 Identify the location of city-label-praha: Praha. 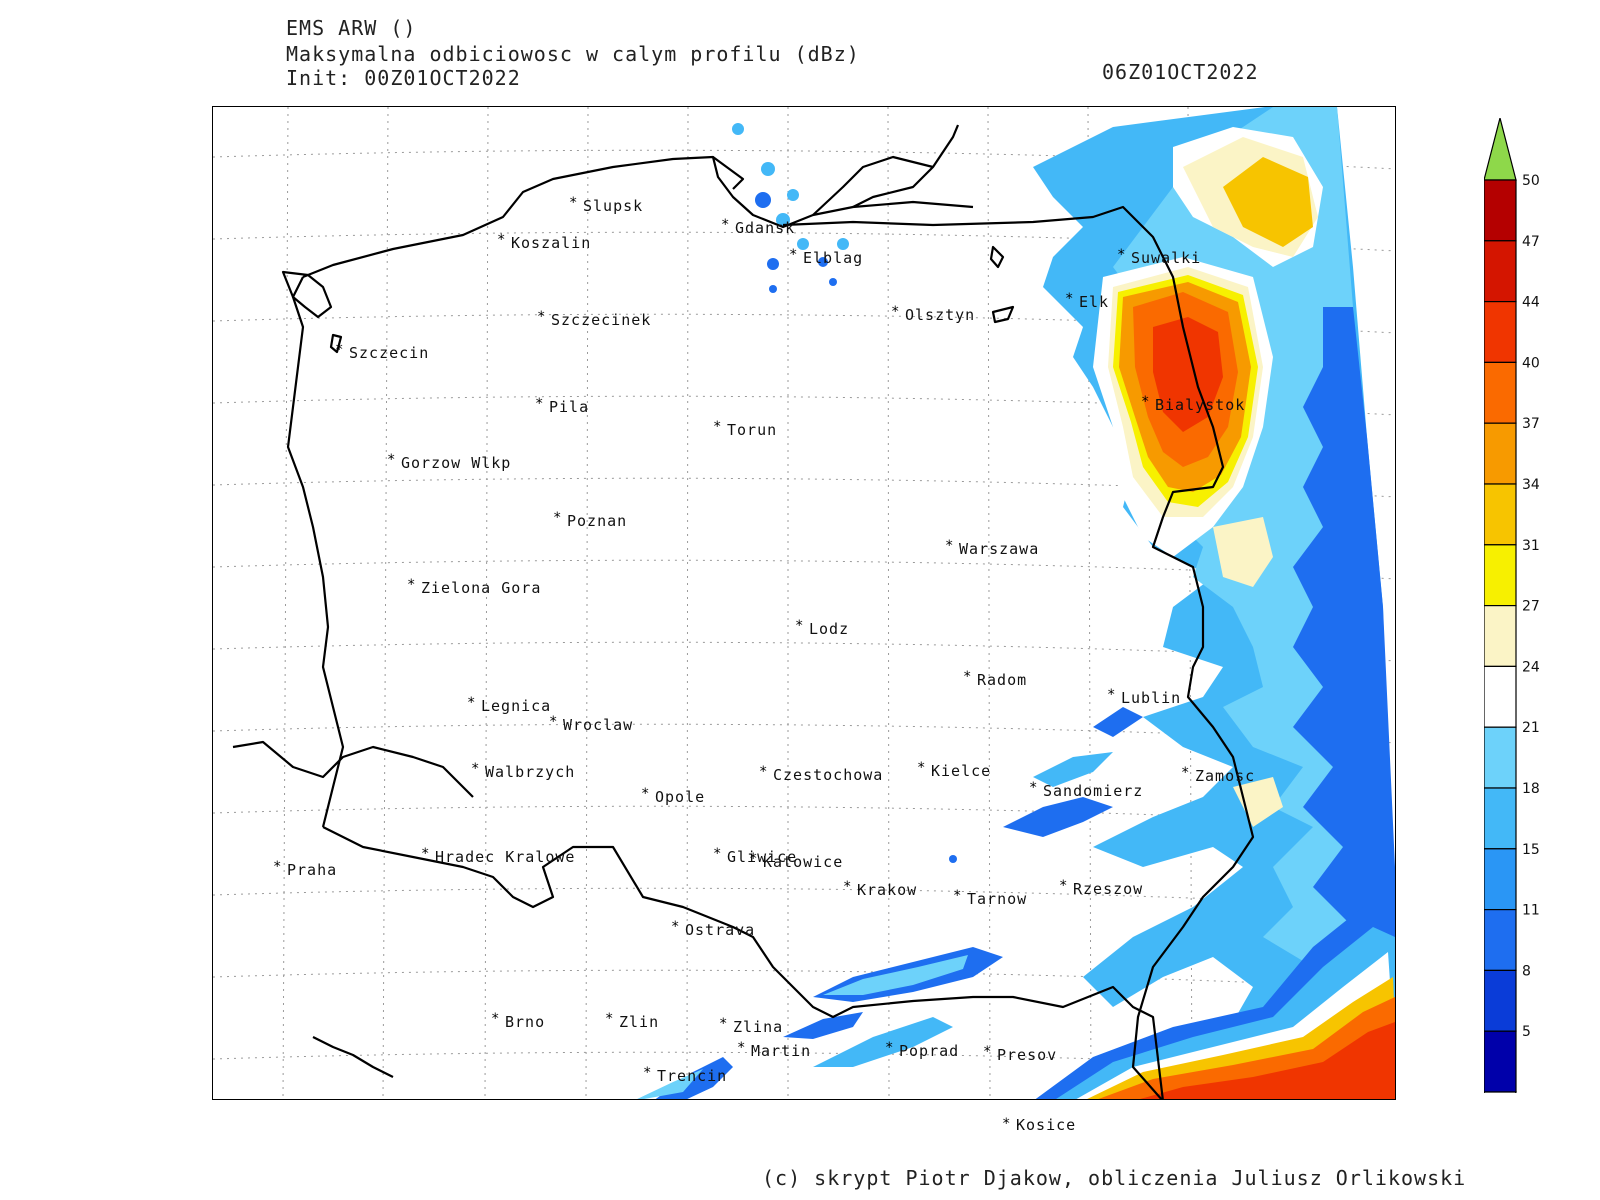
(312, 870).